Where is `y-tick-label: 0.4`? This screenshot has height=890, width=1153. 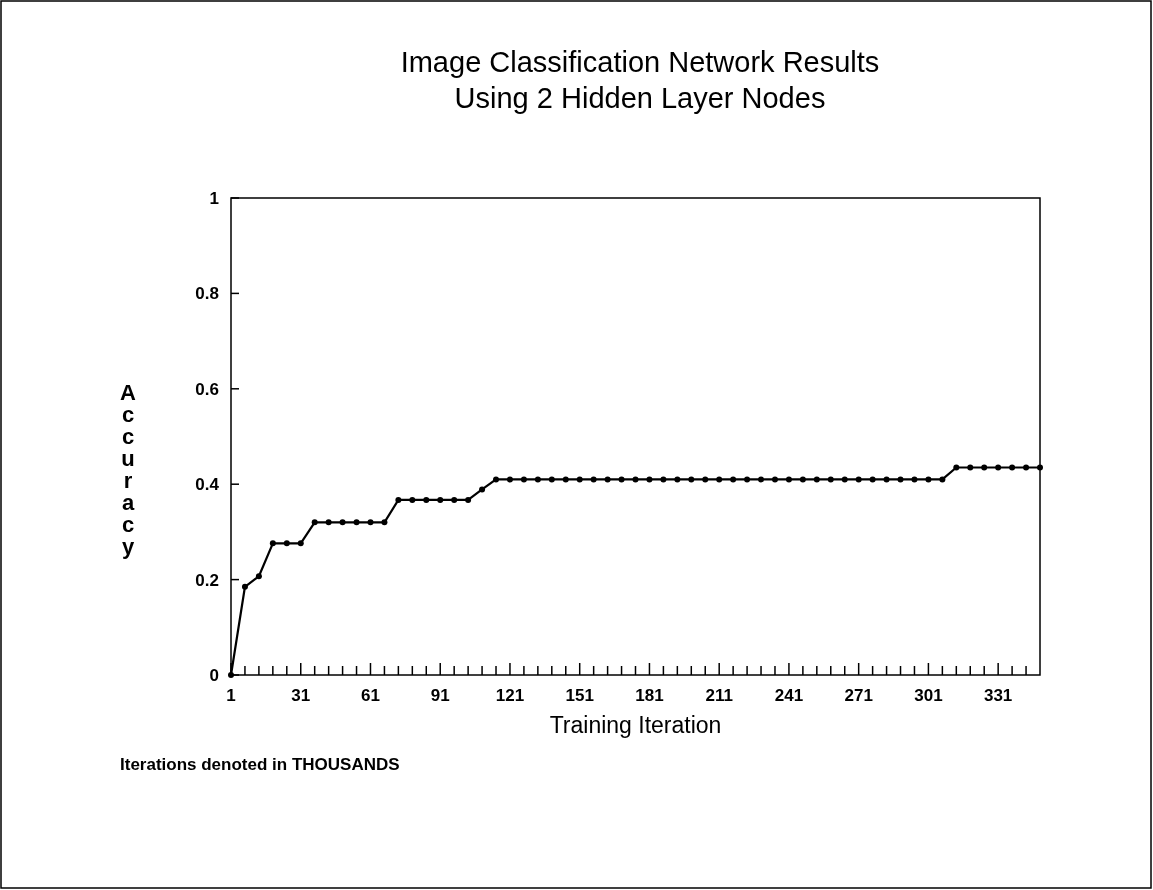
y-tick-label: 0.4 is located at coordinates (207, 485).